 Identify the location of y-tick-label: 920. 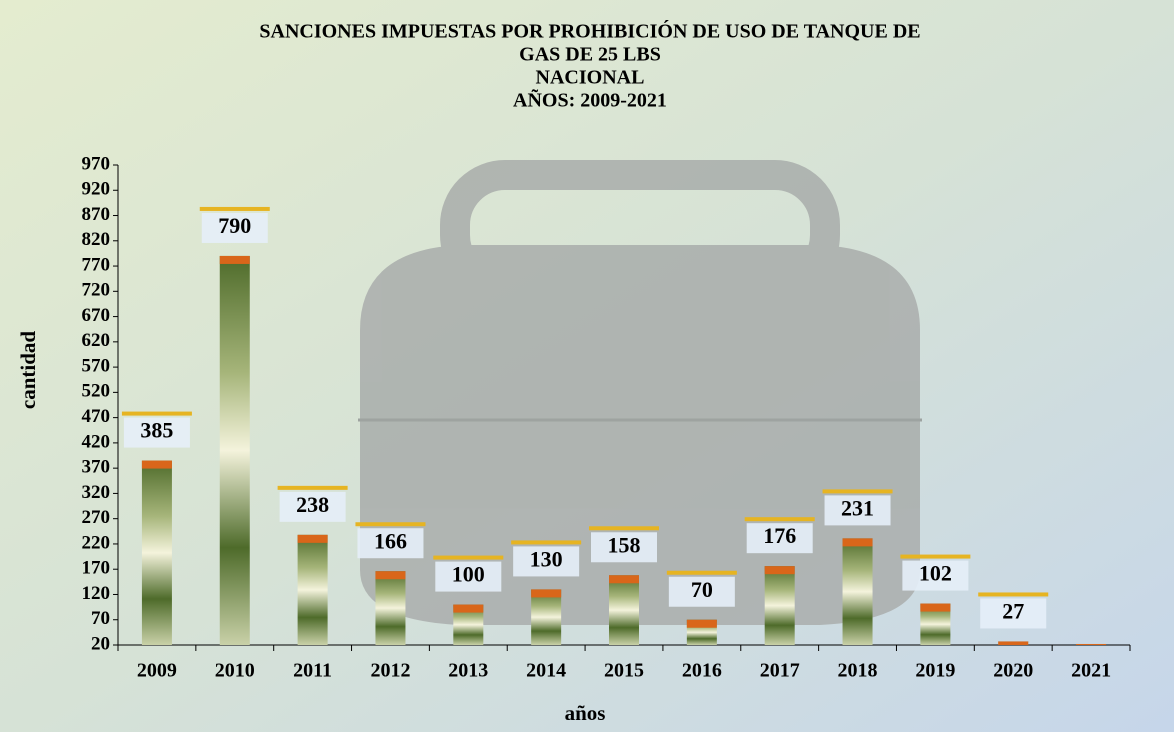
(96, 189).